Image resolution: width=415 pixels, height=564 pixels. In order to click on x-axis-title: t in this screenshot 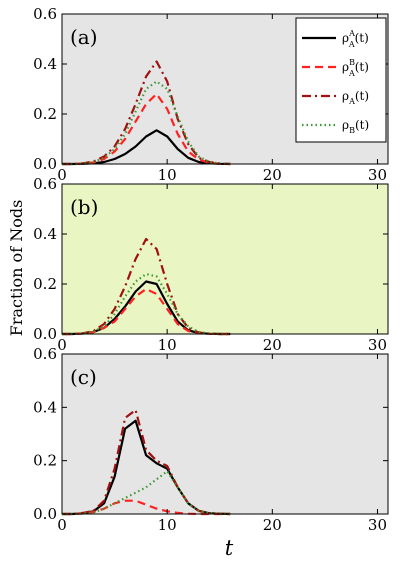, I will do `click(229, 548)`.